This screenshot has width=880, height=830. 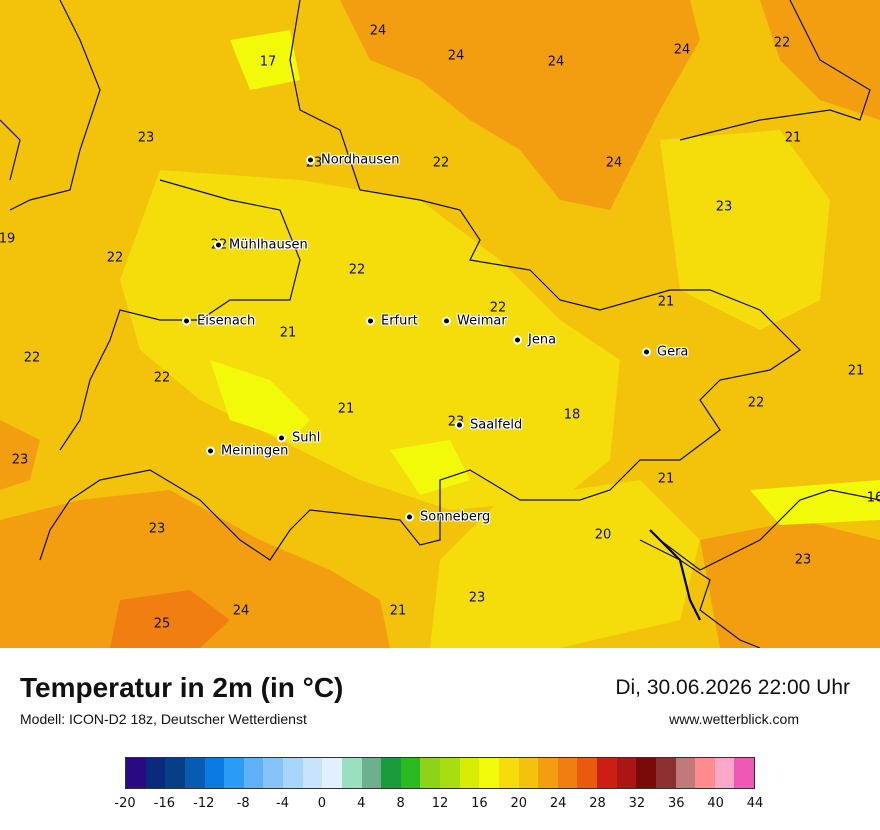 I want to click on city-label: Saalfeld, so click(x=496, y=425).